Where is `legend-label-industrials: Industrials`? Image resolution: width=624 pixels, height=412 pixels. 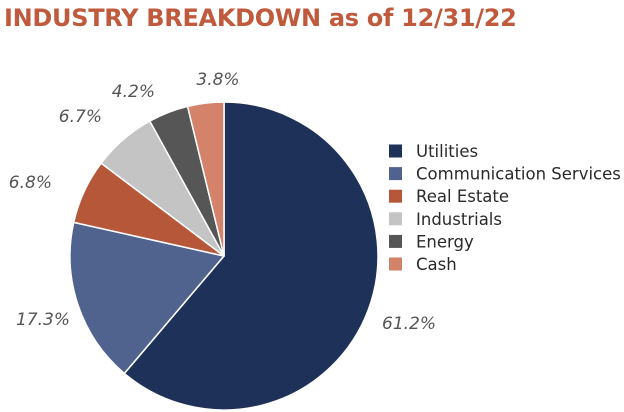
legend-label-industrials: Industrials is located at coordinates (459, 219).